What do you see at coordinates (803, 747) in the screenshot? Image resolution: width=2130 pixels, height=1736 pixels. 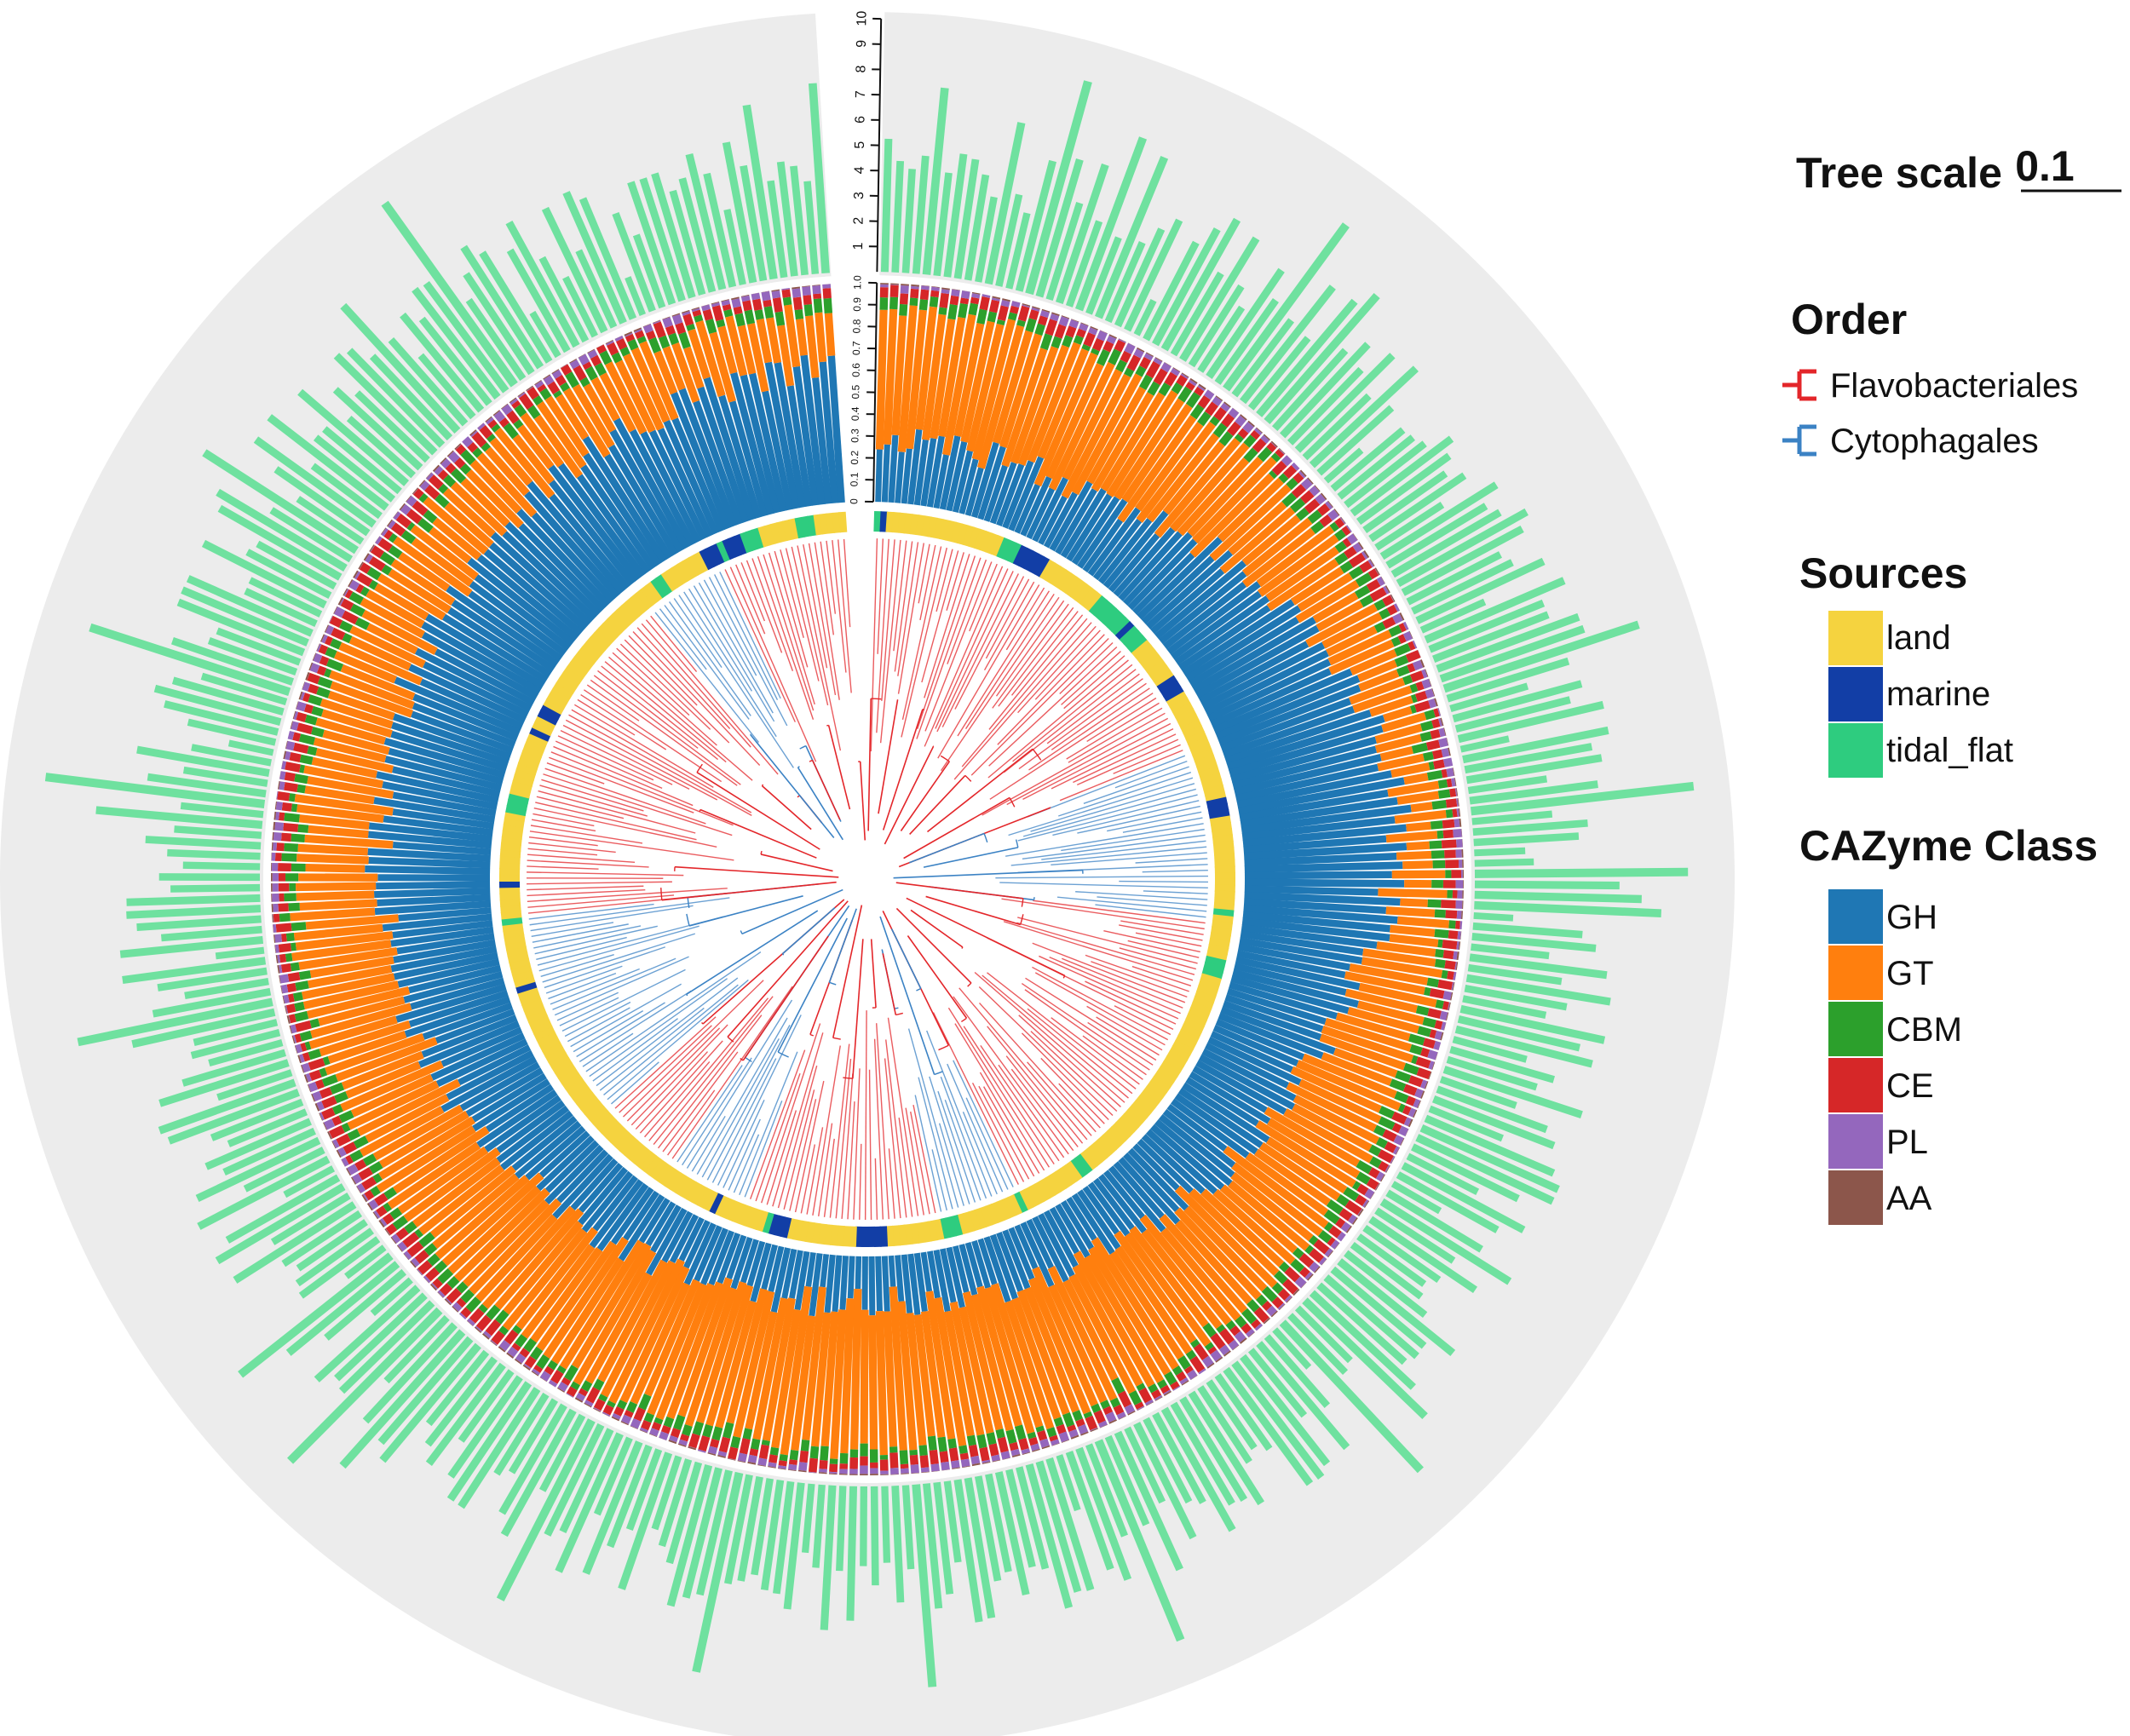 I see `tree-arc` at bounding box center [803, 747].